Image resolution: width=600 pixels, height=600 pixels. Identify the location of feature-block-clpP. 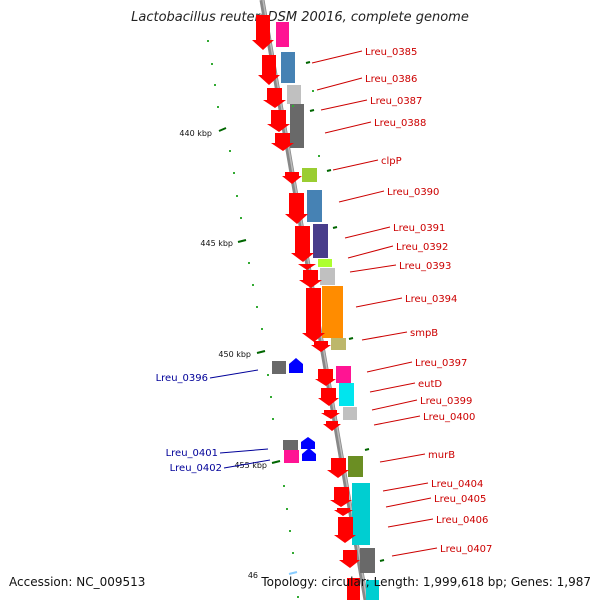
(309, 175).